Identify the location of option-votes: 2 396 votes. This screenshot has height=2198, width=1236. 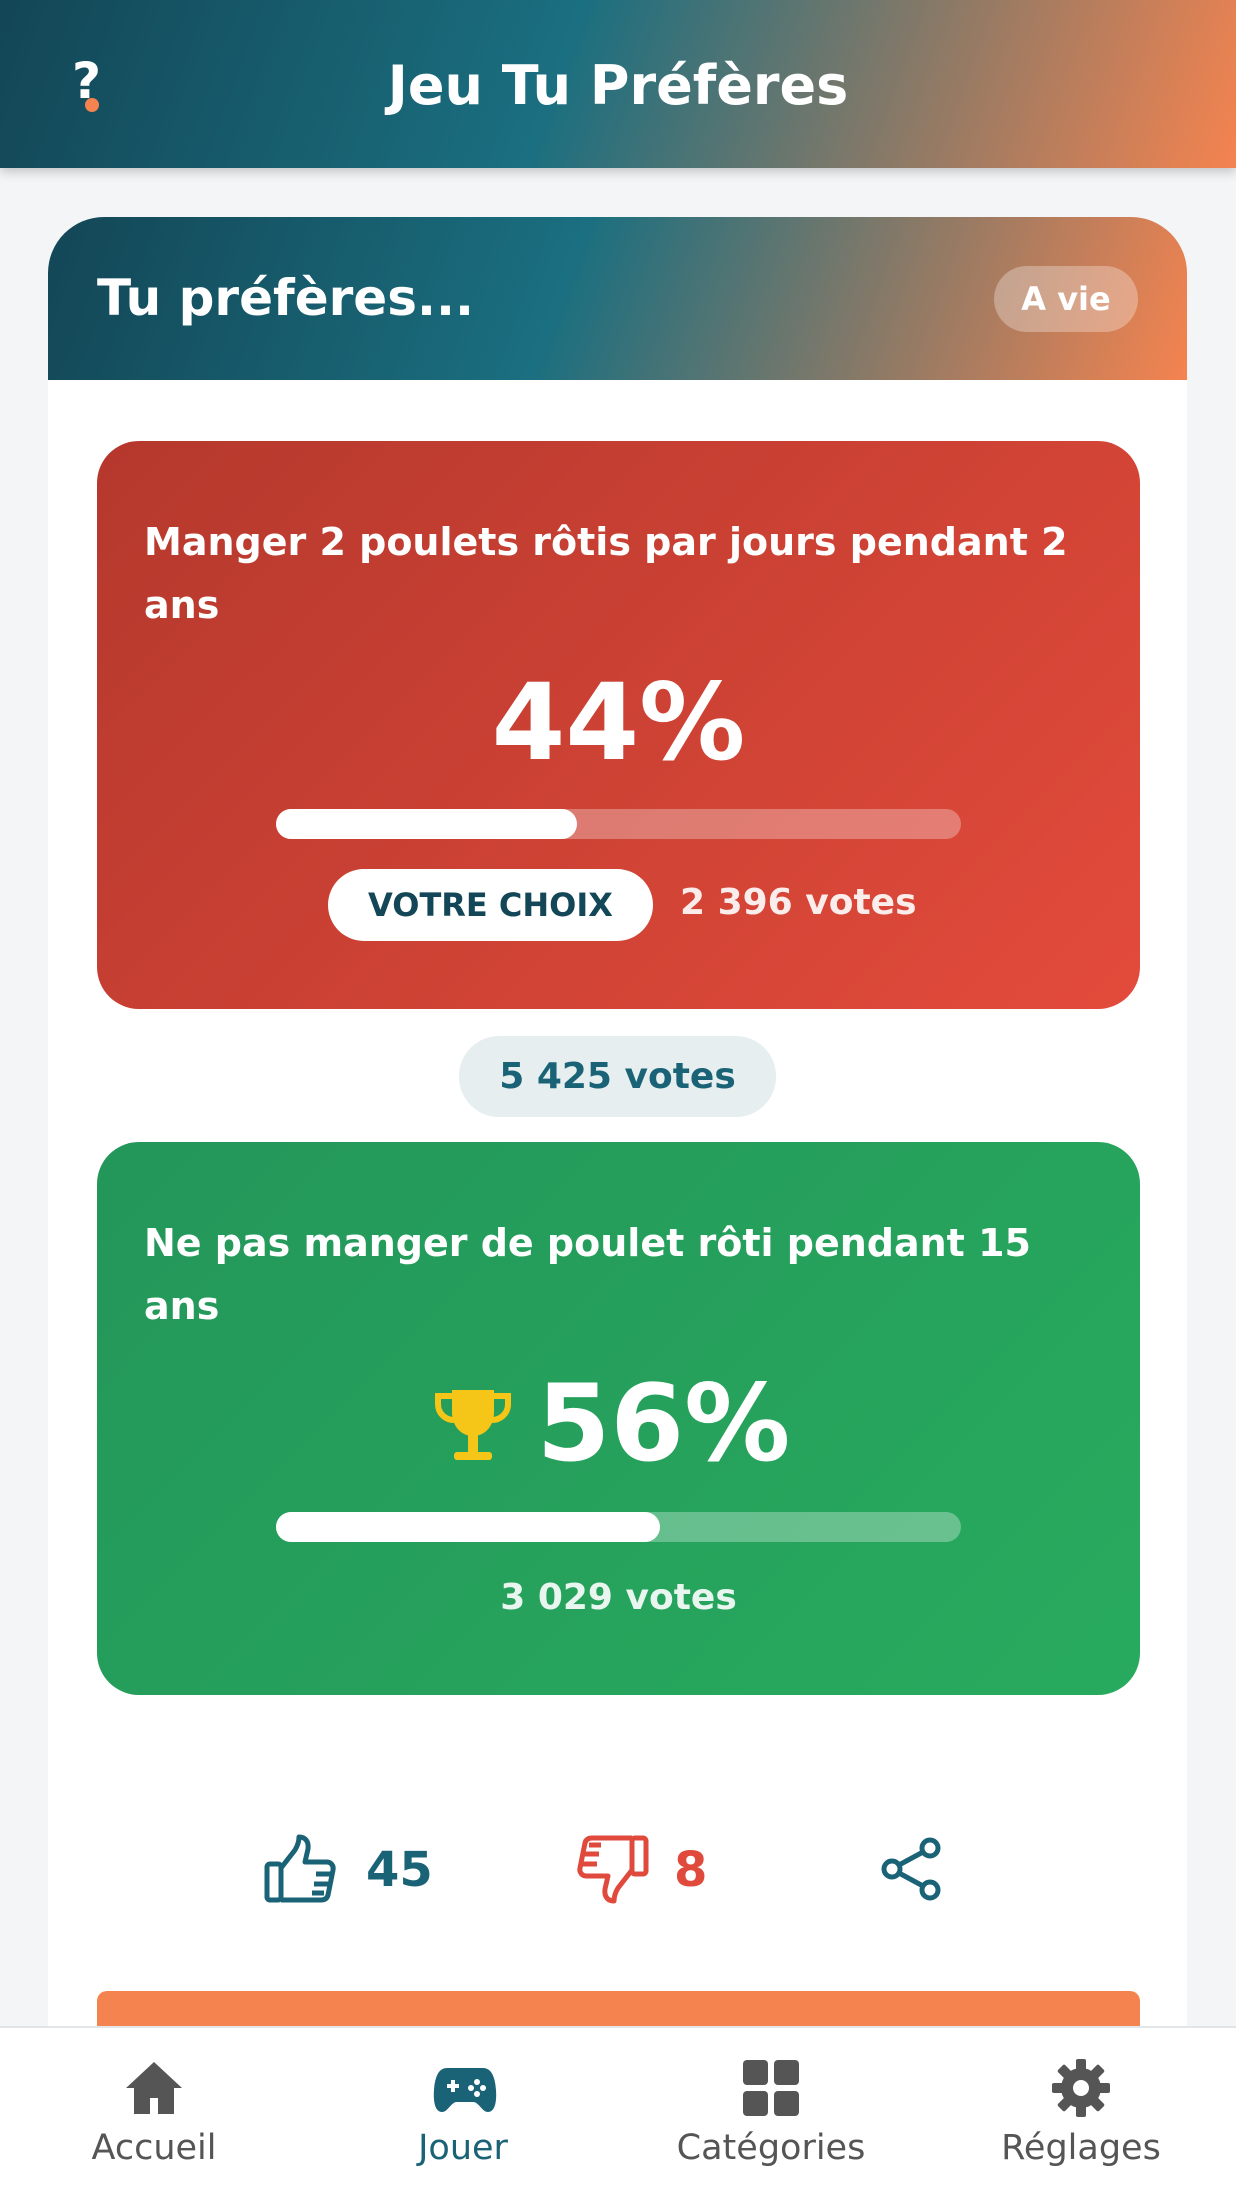
(798, 902).